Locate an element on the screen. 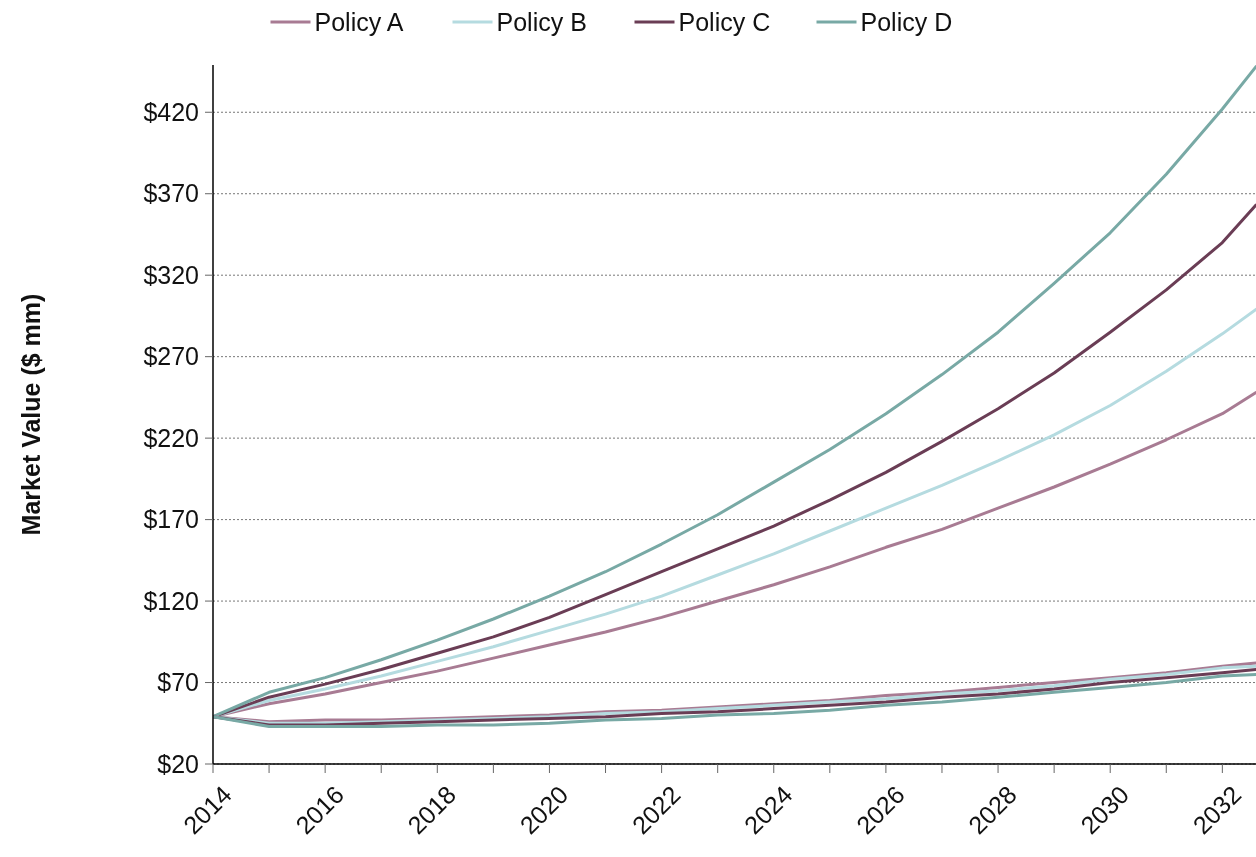 Image resolution: width=1256 pixels, height=857 pixels. y-tick-label: $20 is located at coordinates (178, 763).